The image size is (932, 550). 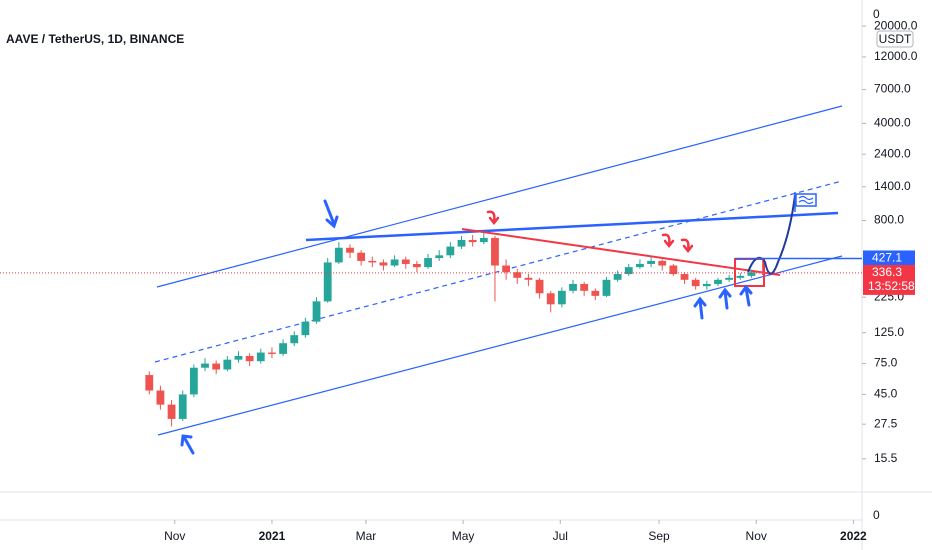 What do you see at coordinates (805, 202) in the screenshot?
I see `flag` at bounding box center [805, 202].